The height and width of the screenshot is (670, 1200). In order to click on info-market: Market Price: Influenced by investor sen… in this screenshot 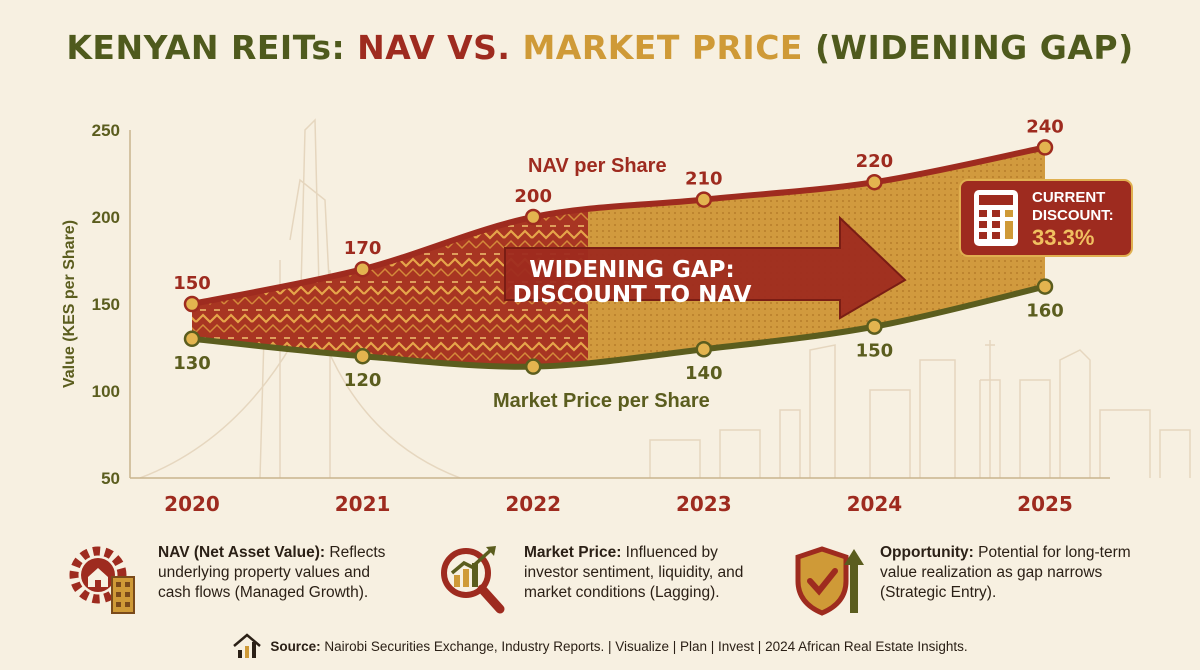, I will do `click(606, 582)`.